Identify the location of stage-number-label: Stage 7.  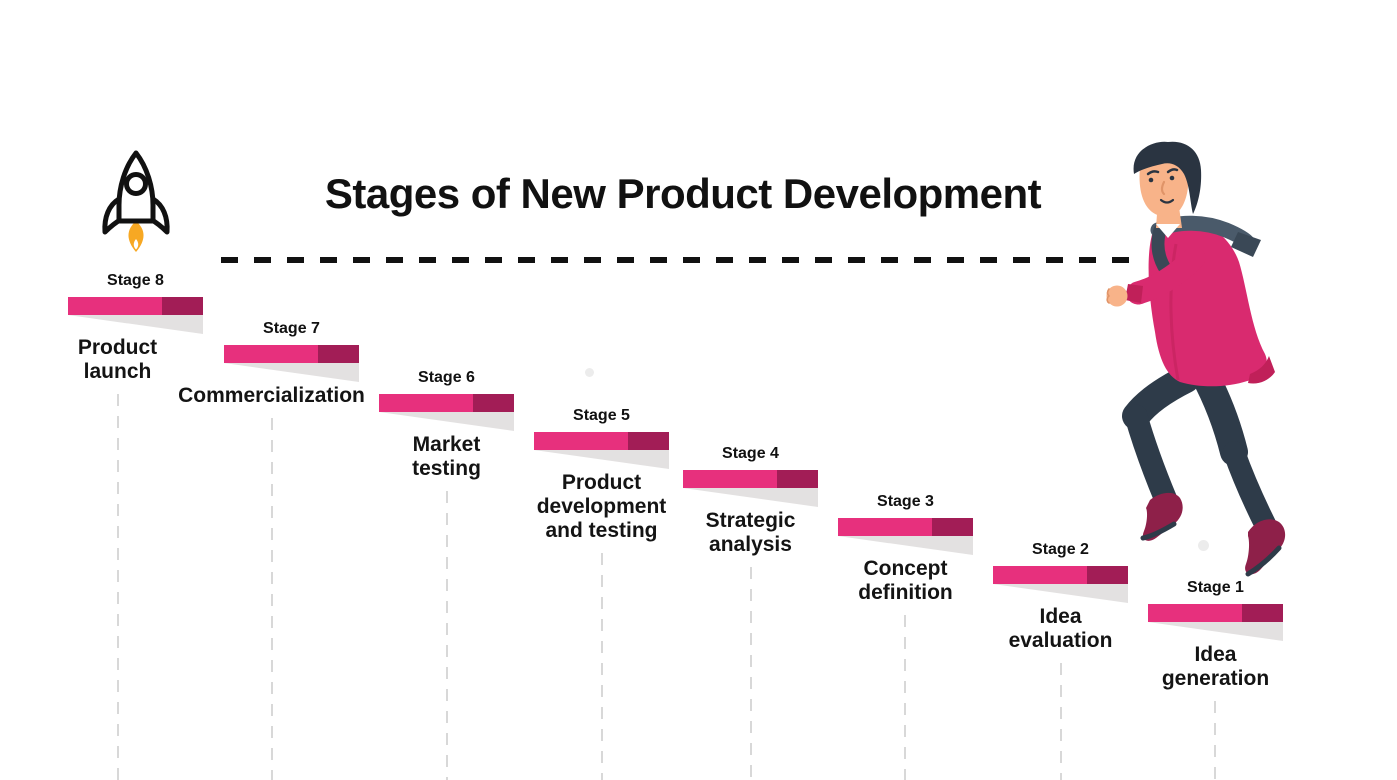
(291, 328).